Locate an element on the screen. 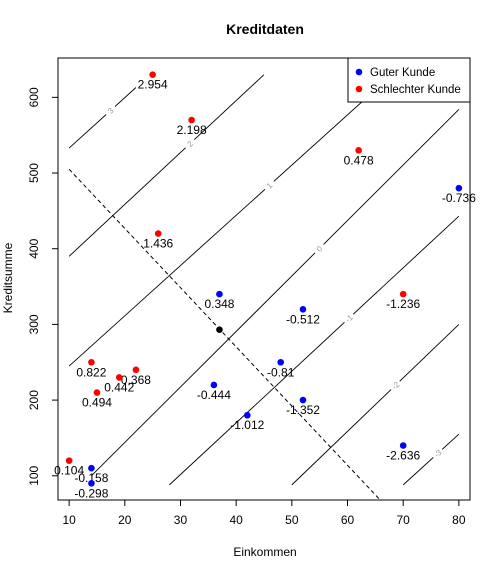 The width and height of the screenshot is (500, 572). point-label: 0.494 is located at coordinates (97, 403).